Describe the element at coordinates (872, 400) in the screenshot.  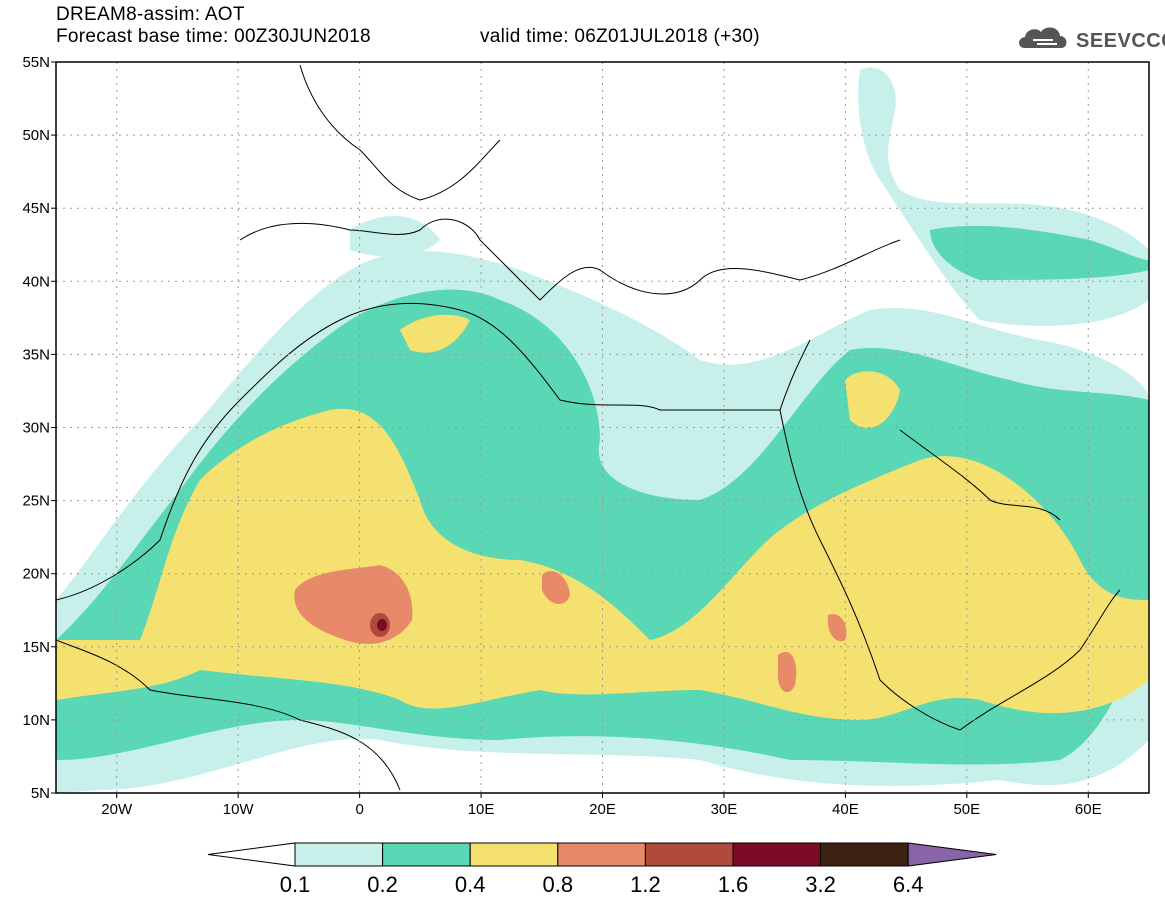
I see `aot-contour-0.4-iraq` at that location.